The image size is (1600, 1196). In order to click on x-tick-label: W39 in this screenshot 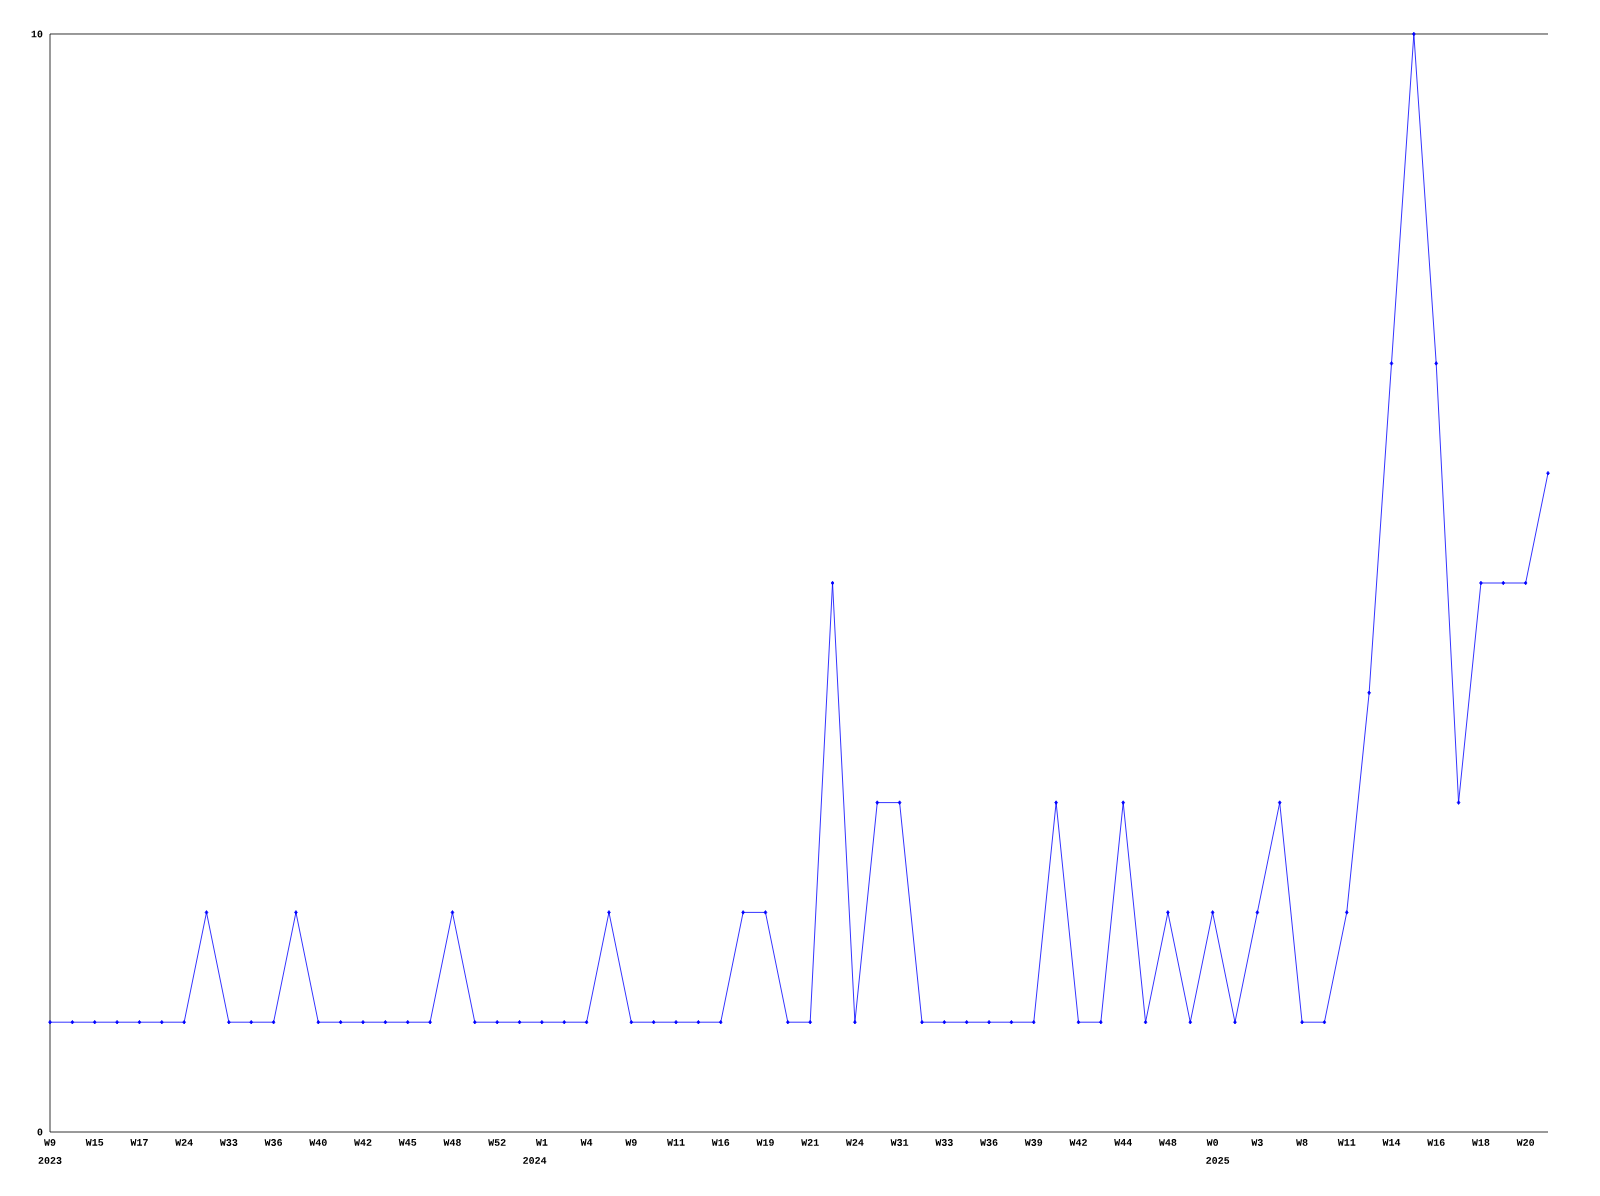, I will do `click(1033, 1142)`.